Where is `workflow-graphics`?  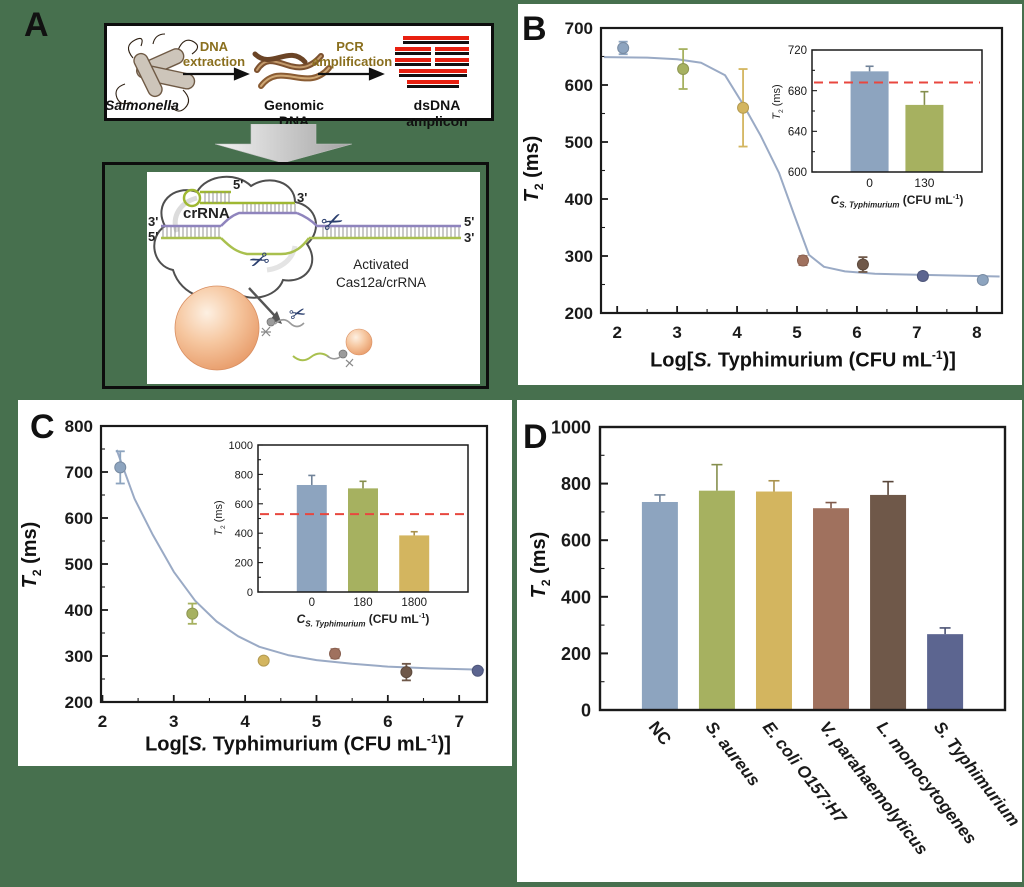
workflow-graphics is located at coordinates (292, 72).